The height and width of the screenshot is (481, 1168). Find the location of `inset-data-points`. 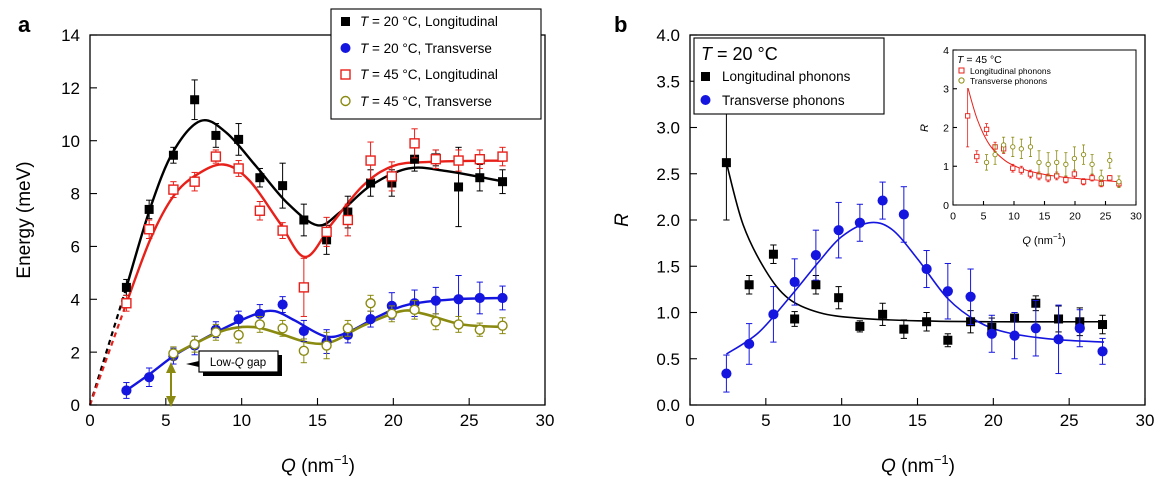

inset-data-points is located at coordinates (1043, 136).